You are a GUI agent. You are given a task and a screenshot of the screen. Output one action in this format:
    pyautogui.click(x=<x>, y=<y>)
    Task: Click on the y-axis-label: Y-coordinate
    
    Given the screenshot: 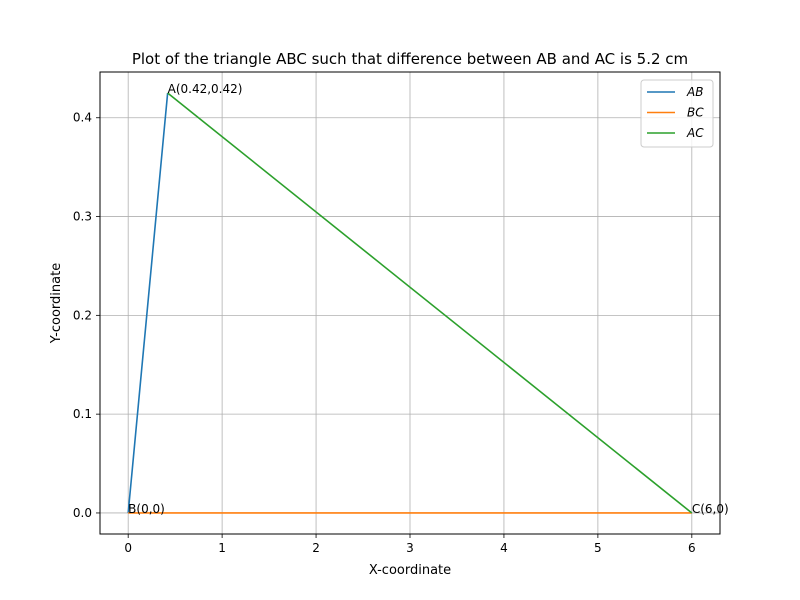 What is the action you would take?
    pyautogui.click(x=56, y=303)
    